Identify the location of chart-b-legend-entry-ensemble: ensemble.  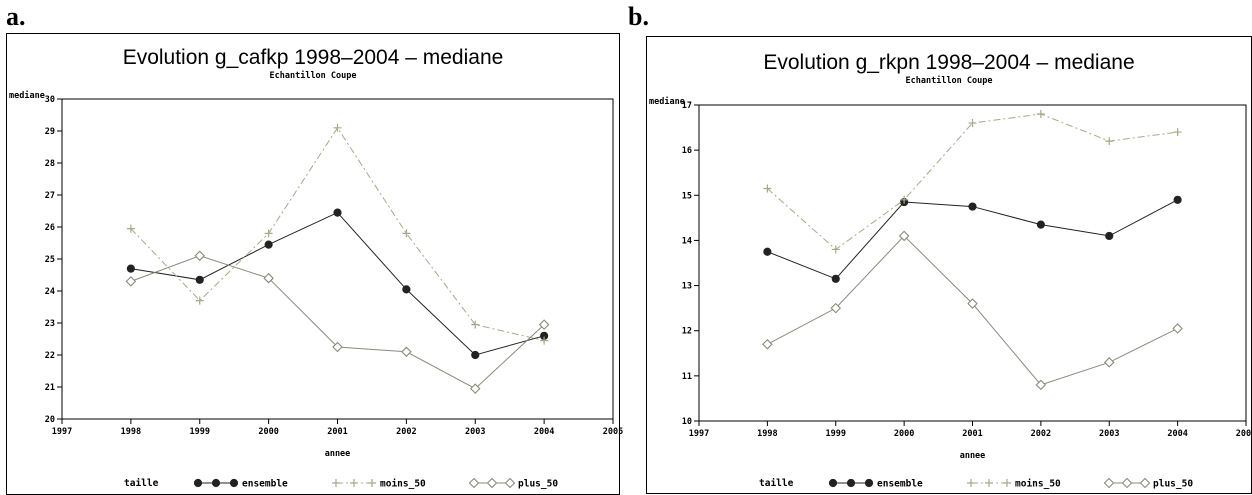
(875, 484).